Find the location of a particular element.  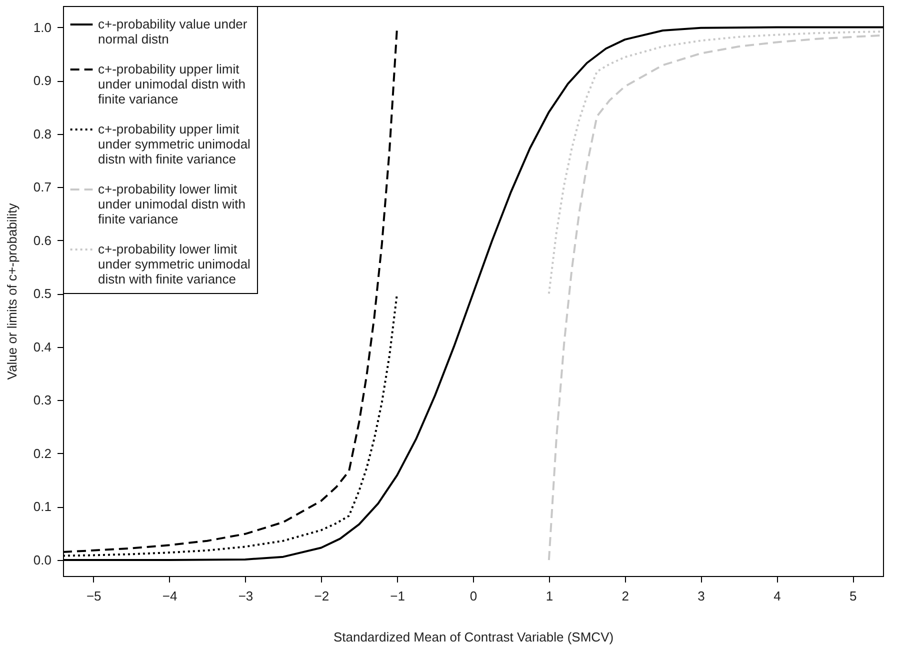

y-tick-label: 0.3 is located at coordinates (42, 400).